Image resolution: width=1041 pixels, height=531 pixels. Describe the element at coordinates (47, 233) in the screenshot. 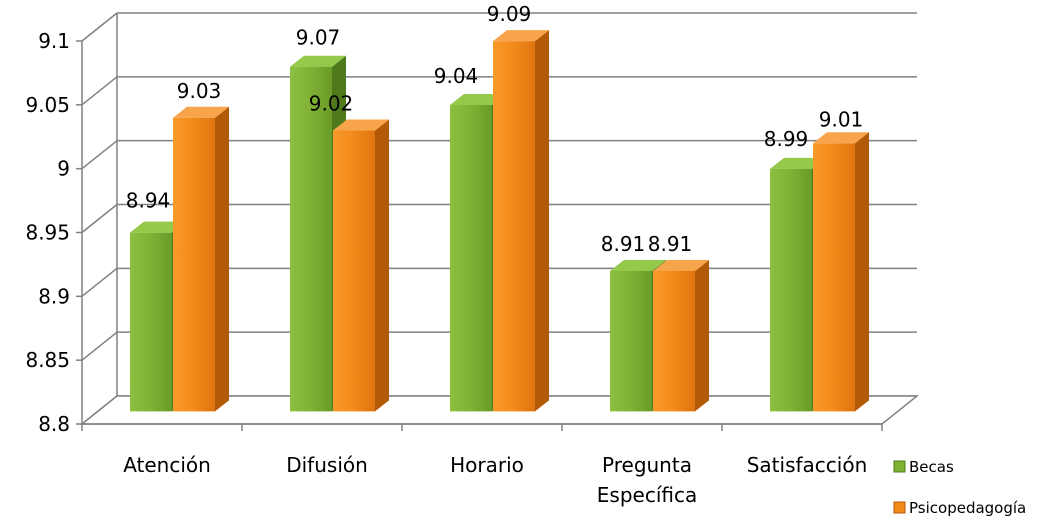

I see `y-tick-label: 8.95` at that location.